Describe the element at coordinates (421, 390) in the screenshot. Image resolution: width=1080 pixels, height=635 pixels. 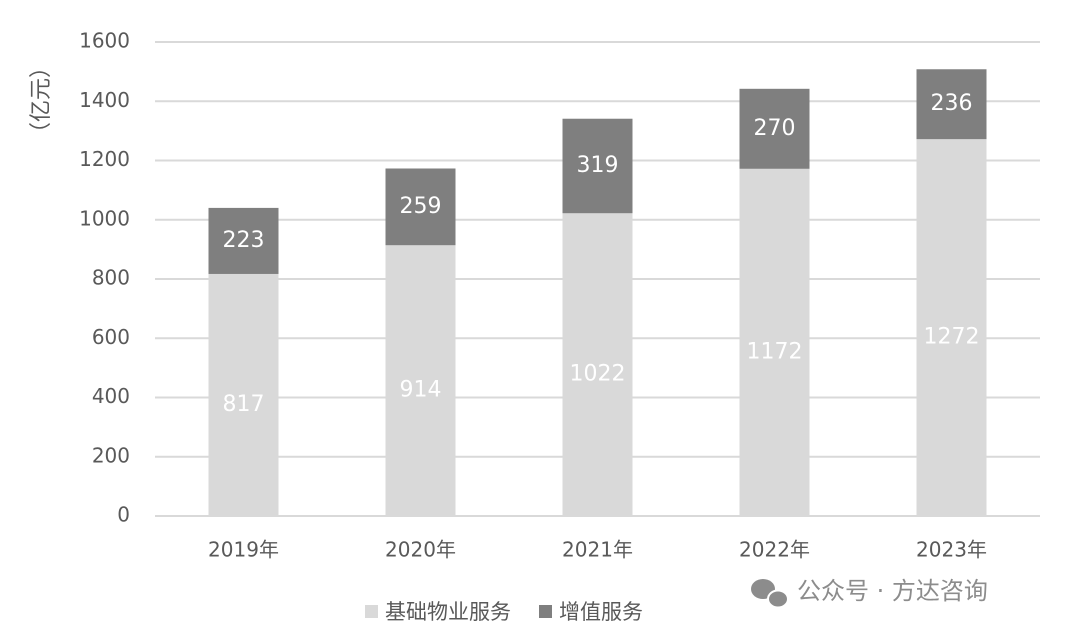
I see `value-label: 914` at that location.